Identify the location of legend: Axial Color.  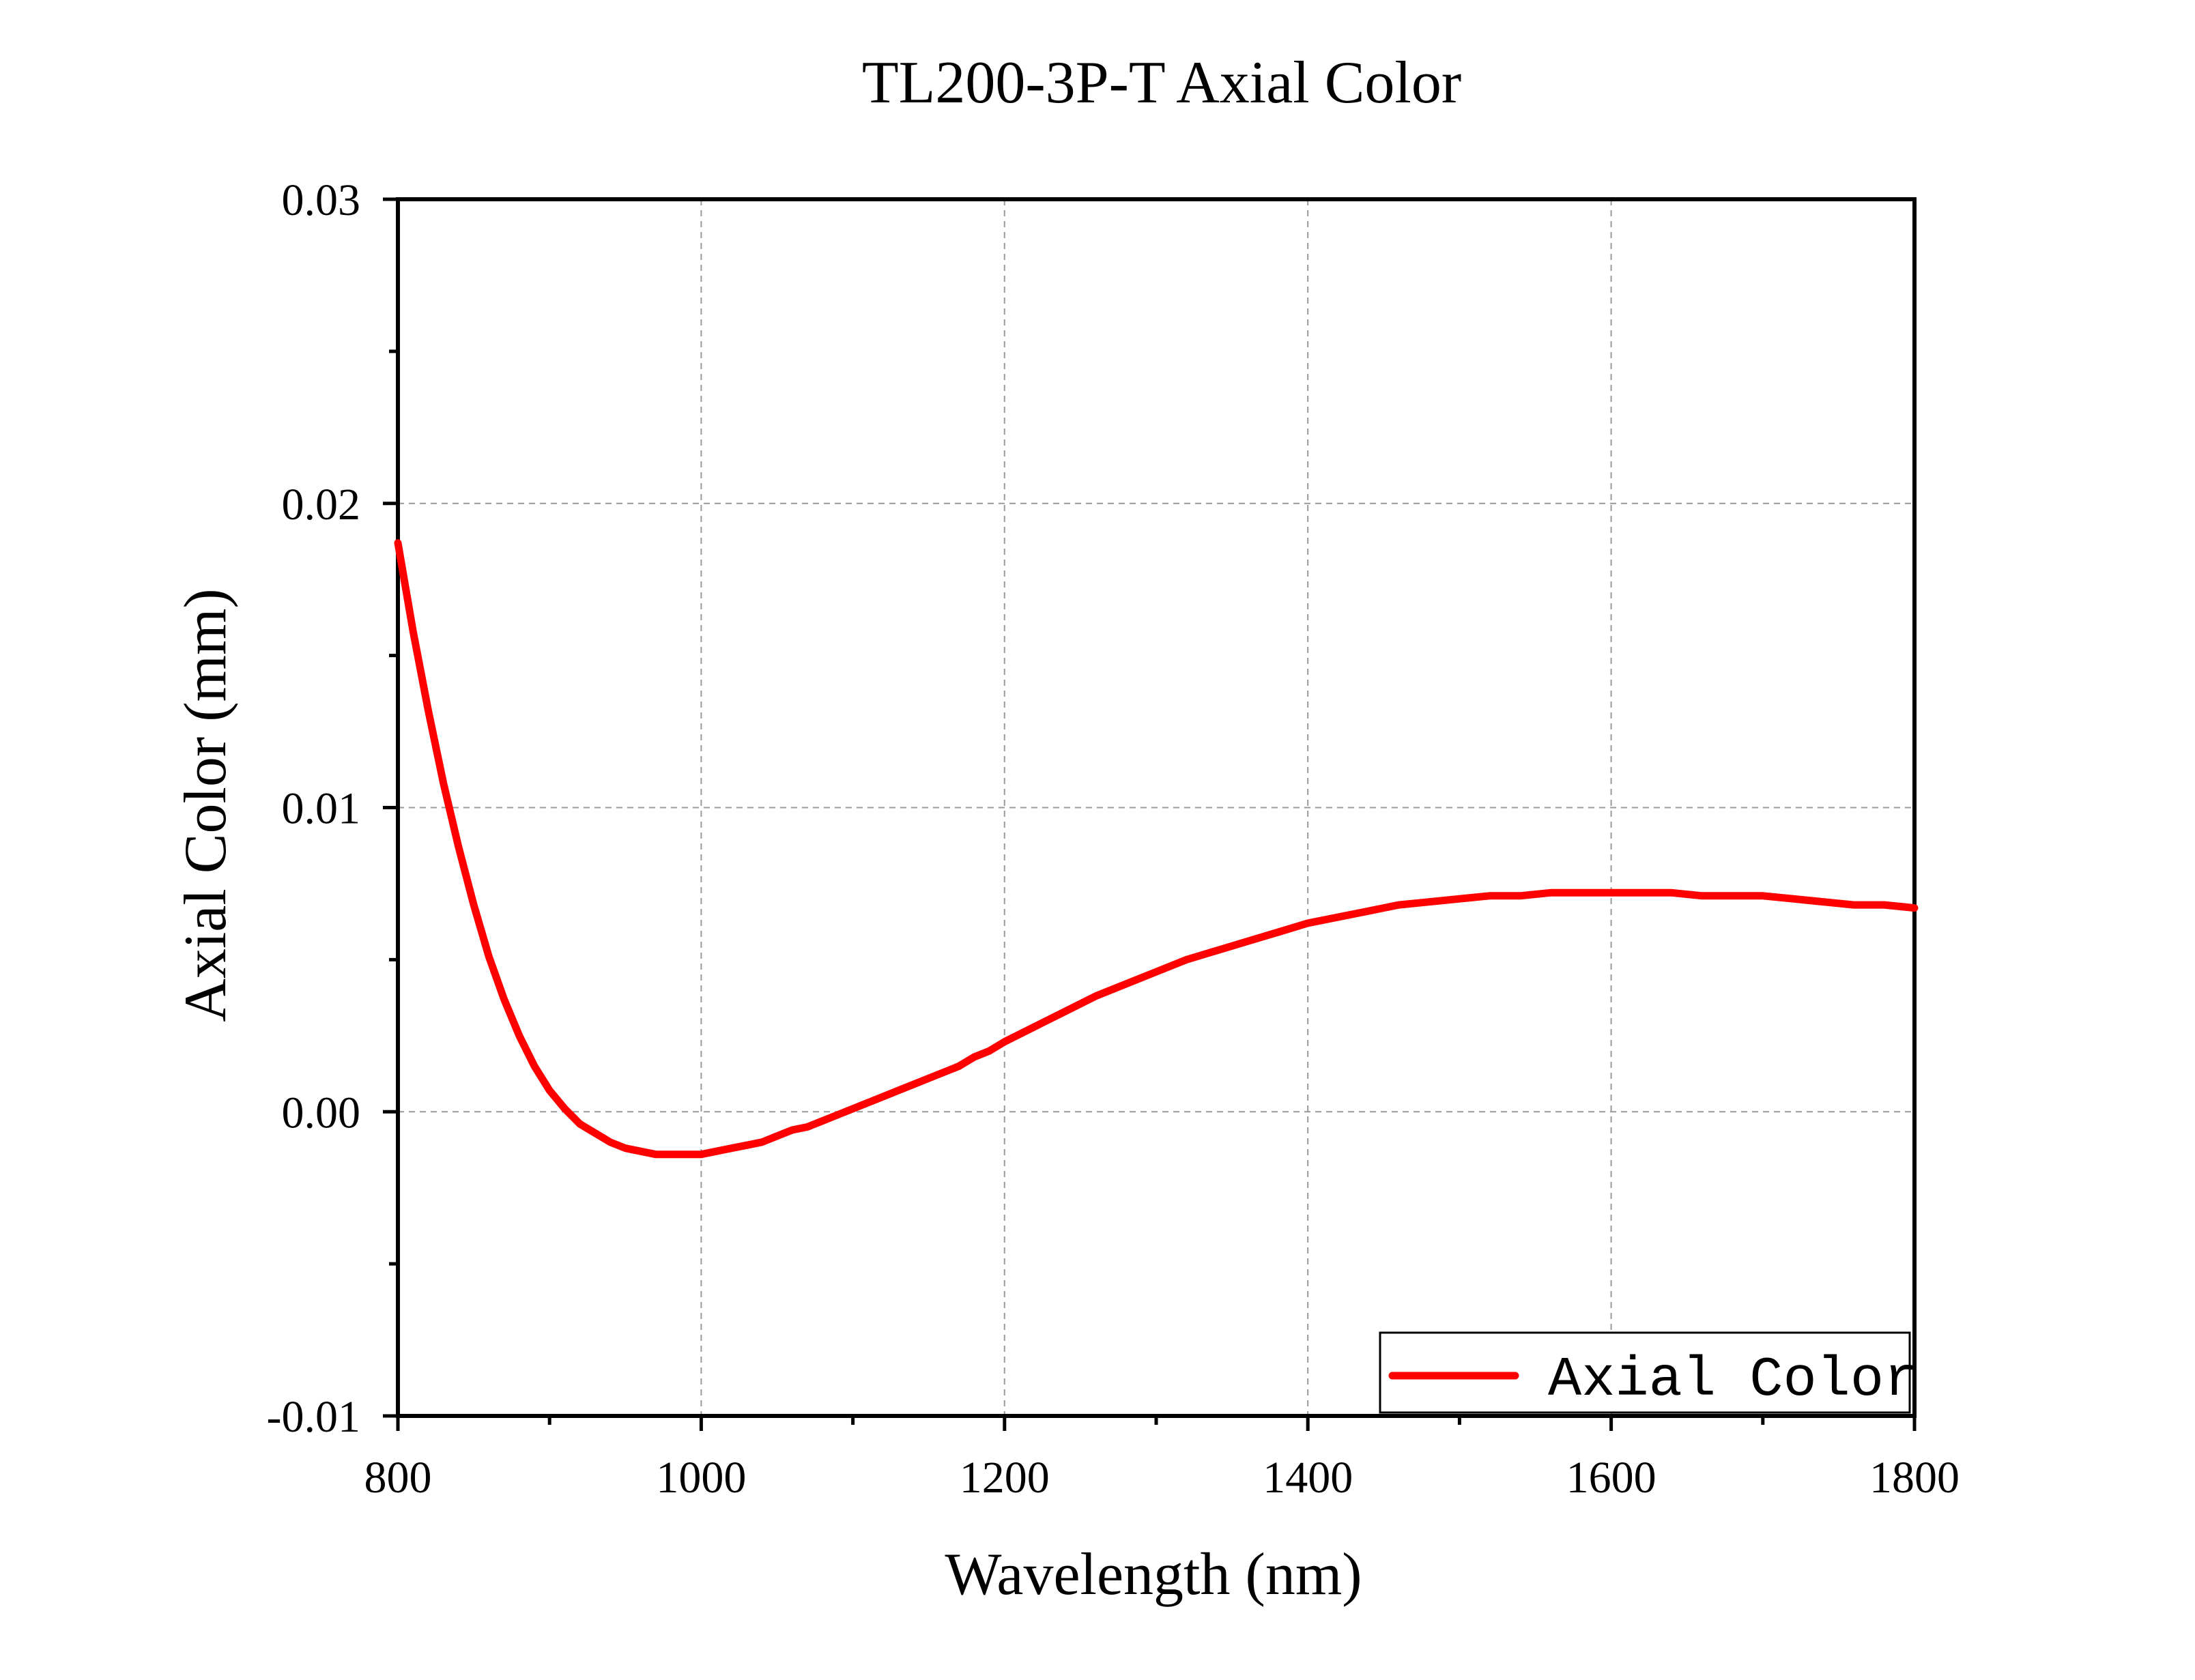
(1648, 1372).